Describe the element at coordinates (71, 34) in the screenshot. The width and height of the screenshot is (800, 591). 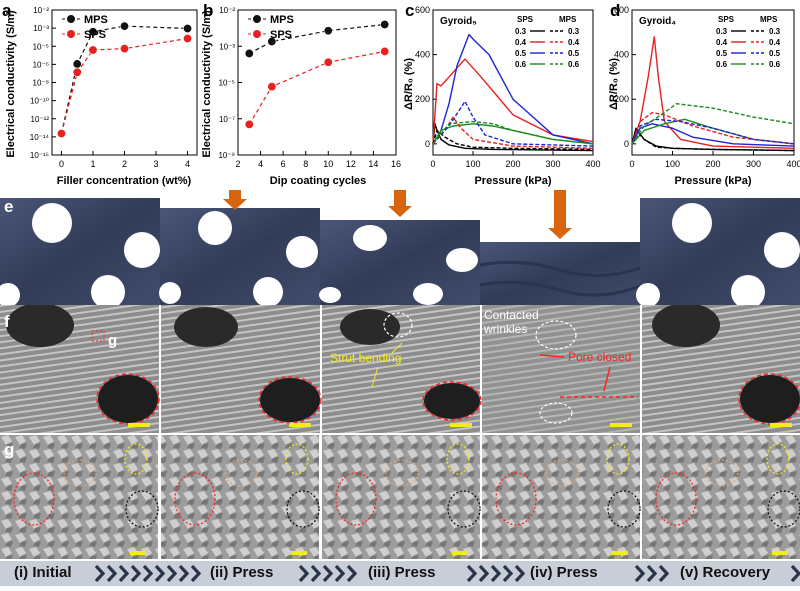
I see `legend-sps-marker` at that location.